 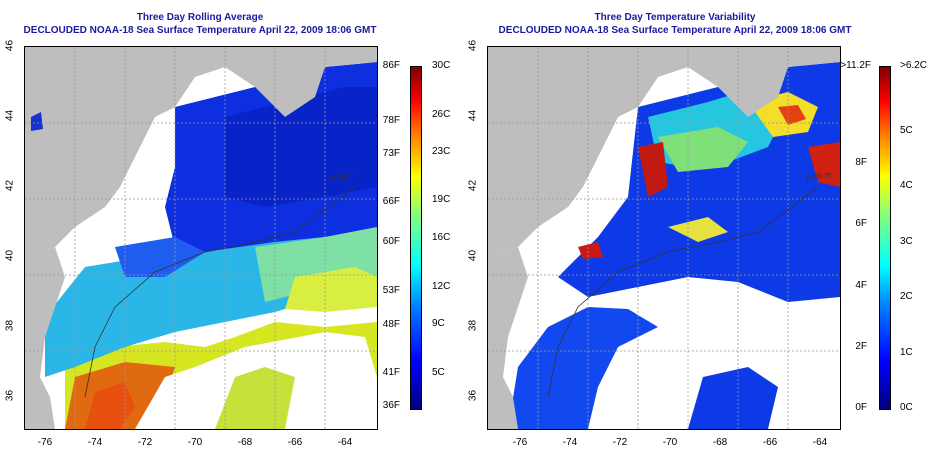 I want to click on colorbar-tick-f: 0F, so click(x=861, y=407).